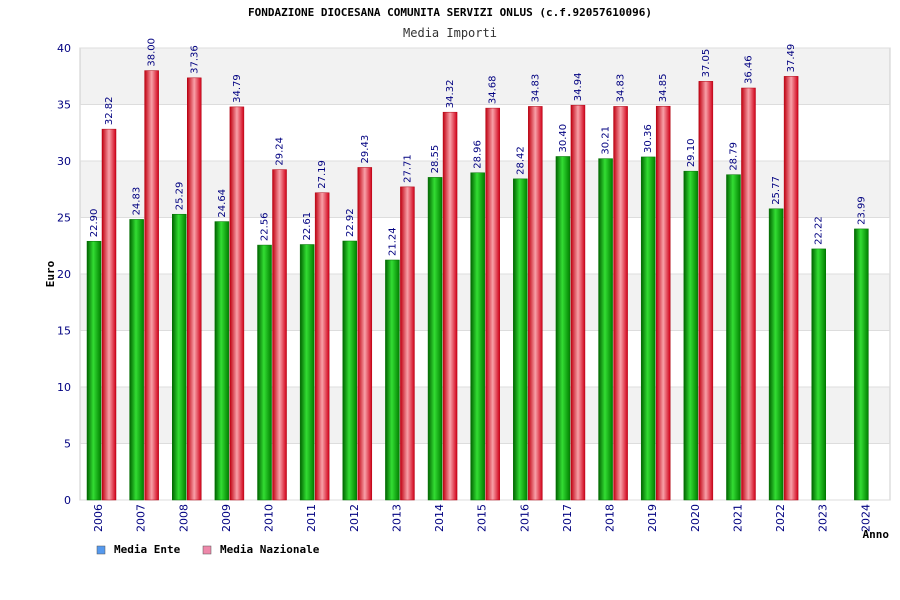 This screenshot has width=900, height=600. I want to click on x-tick-label: 2015, so click(482, 518).